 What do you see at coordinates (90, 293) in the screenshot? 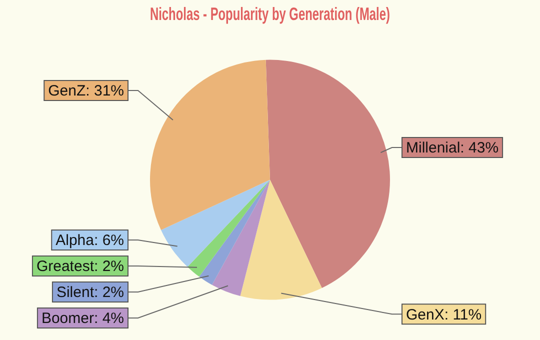
I see `slice-label: Silent: 2%` at bounding box center [90, 293].